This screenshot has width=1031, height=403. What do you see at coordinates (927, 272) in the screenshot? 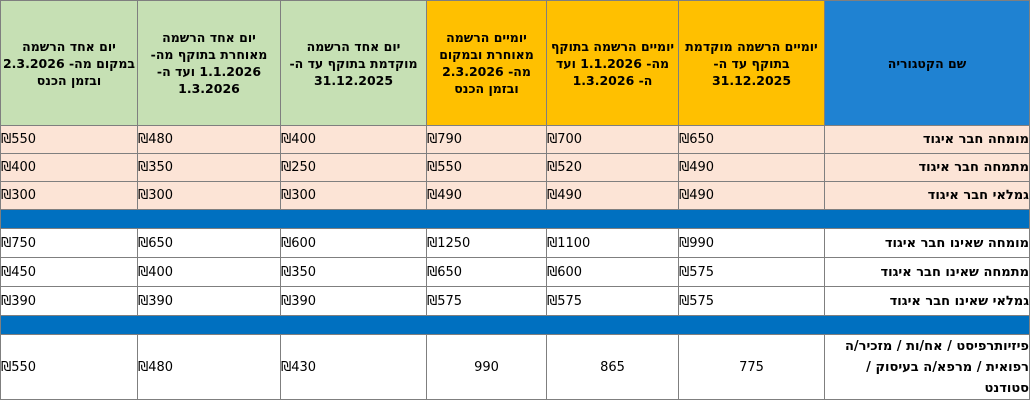
I see `category-cell: מתמחה שאינו חבר איגוד` at bounding box center [927, 272].